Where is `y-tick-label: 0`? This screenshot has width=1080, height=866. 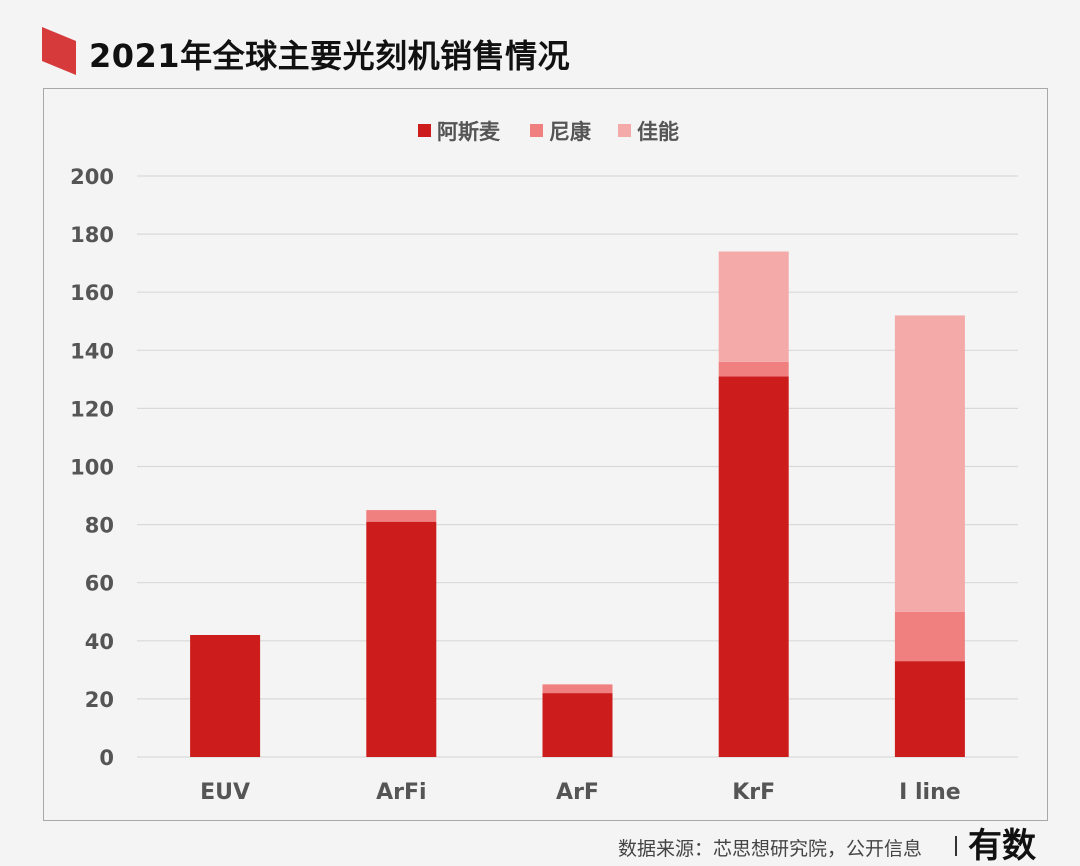 y-tick-label: 0 is located at coordinates (106, 758).